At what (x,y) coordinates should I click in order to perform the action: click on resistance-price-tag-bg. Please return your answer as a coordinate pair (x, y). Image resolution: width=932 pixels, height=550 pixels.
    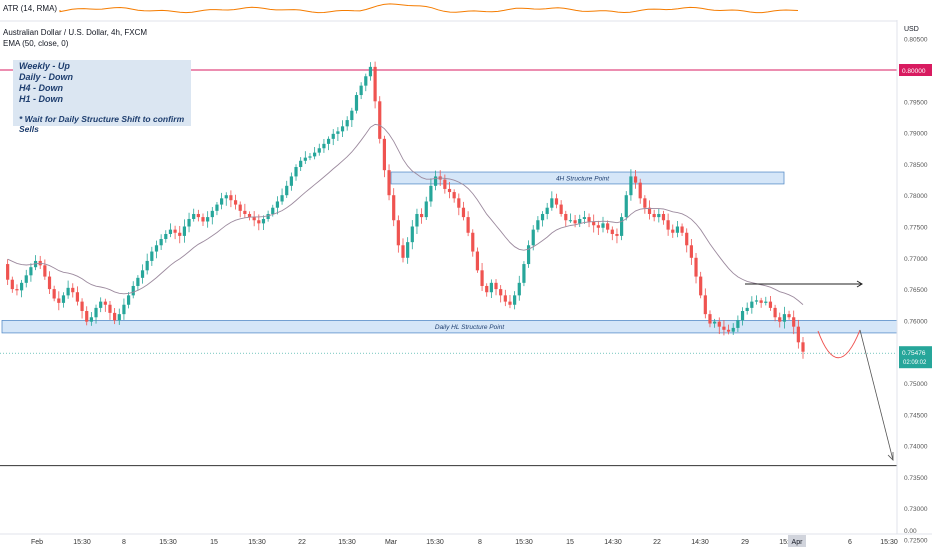
    Looking at the image, I should click on (915, 70).